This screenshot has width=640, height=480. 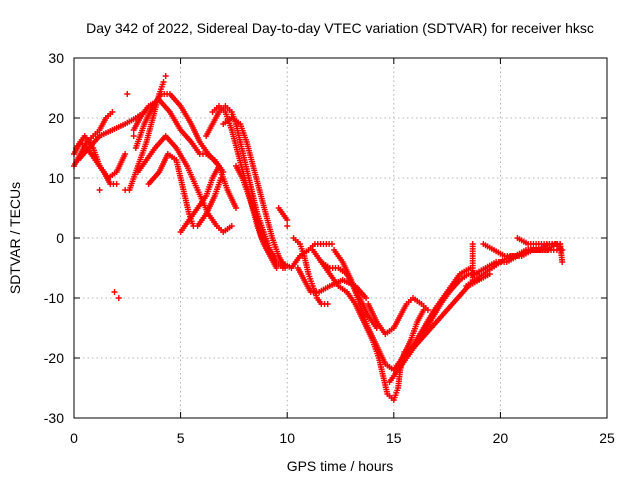 I want to click on x-tick-label: 10, so click(x=287, y=438).